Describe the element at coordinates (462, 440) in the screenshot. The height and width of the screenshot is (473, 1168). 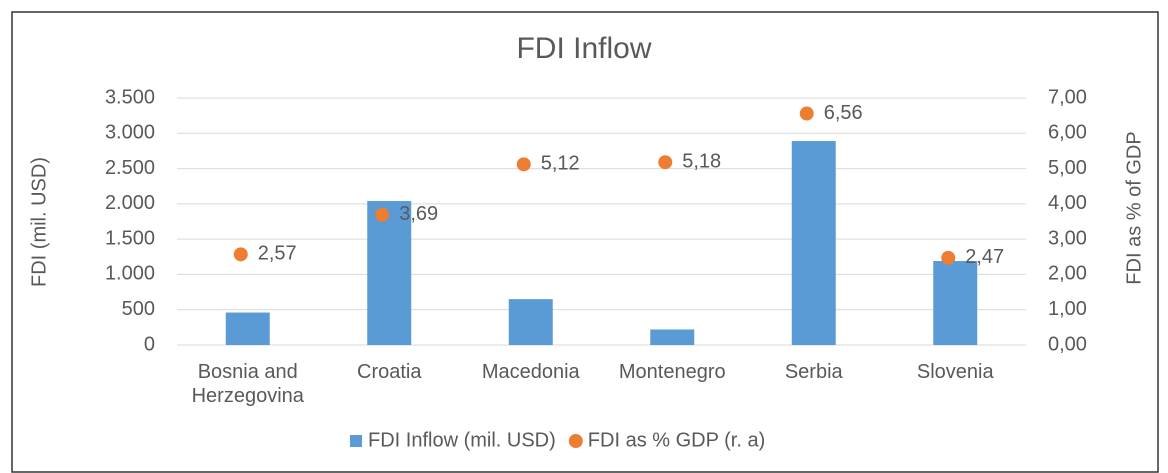
I see `legend-label: FDI Inflow (mil. USD)` at that location.